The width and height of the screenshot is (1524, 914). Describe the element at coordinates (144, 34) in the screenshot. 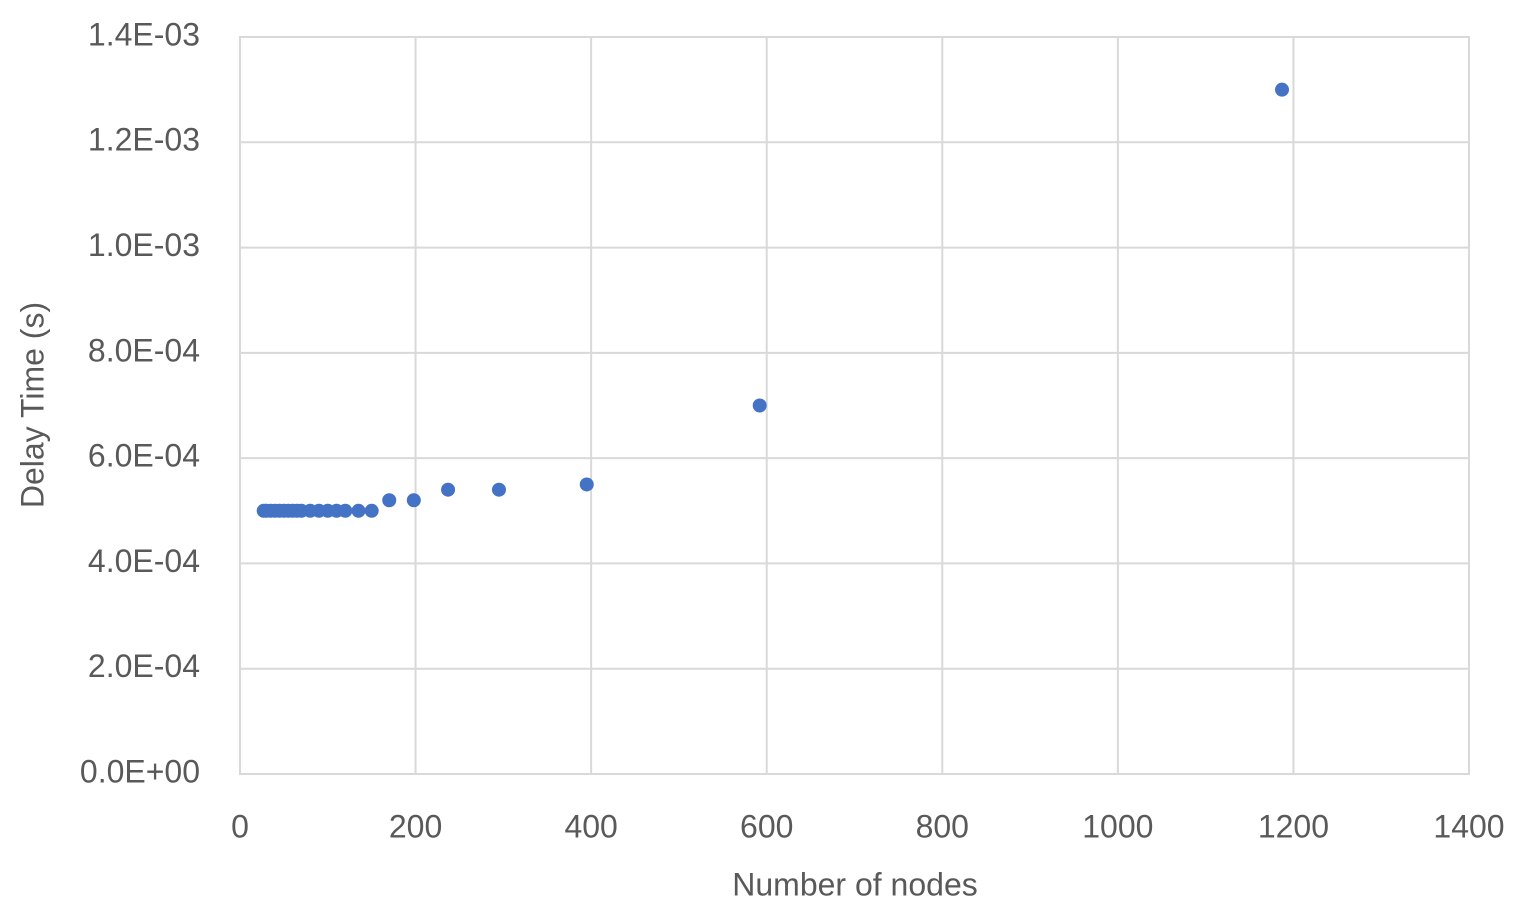

I see `y-tick-label: 1.4E-03` at that location.